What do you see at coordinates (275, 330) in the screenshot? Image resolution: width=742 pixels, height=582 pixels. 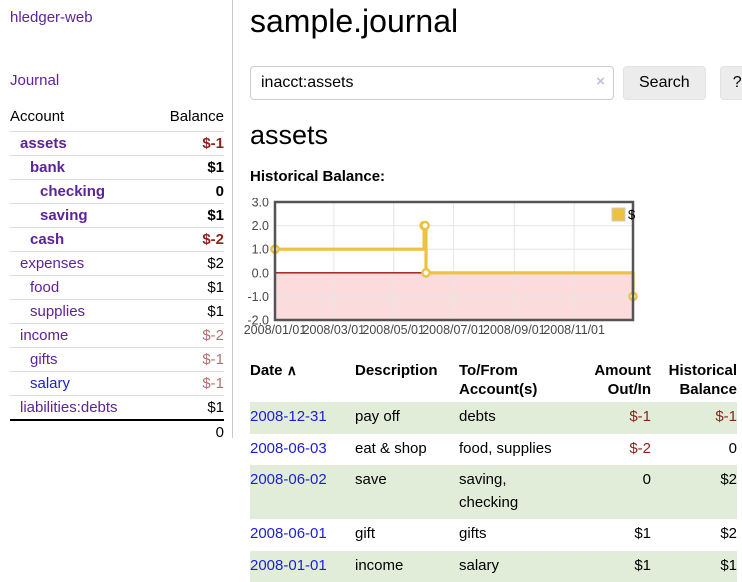 I see `svg-text: 2008/01/01` at bounding box center [275, 330].